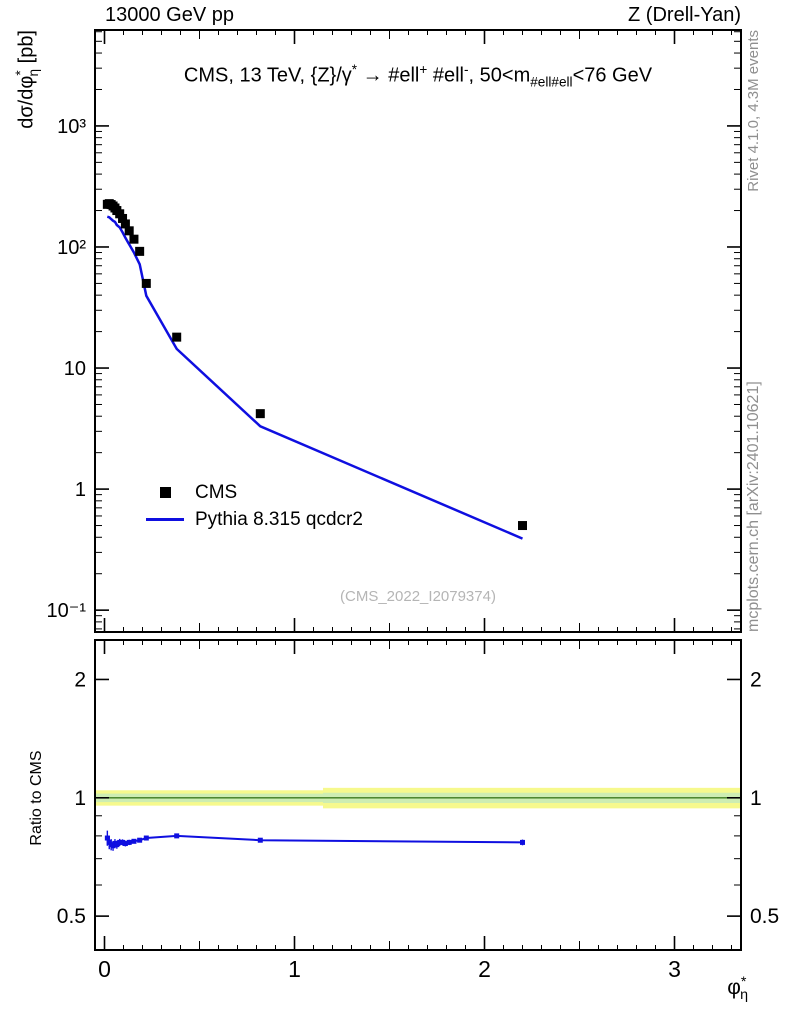 This screenshot has height=1024, width=786. Describe the element at coordinates (418, 596) in the screenshot. I see `analysis-id-watermark: (CMS_2022_I2079374)` at that location.